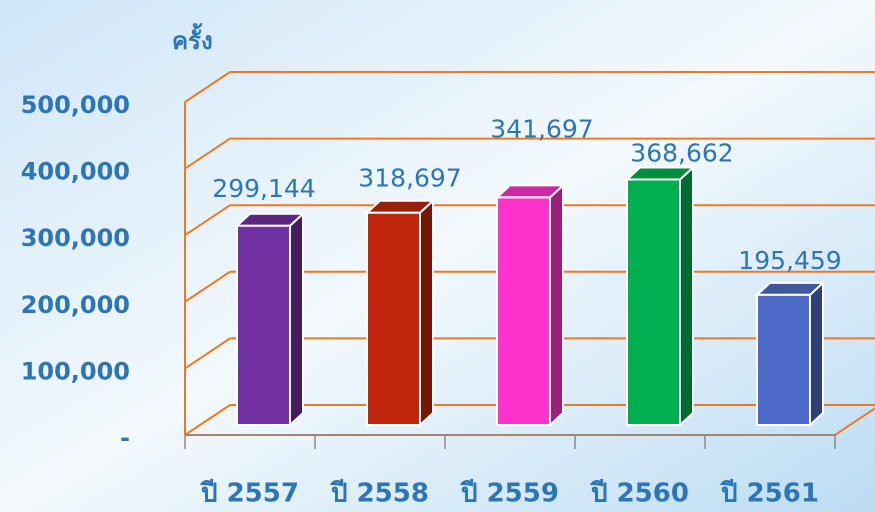  I want to click on value-label: 368,662, so click(681, 152).